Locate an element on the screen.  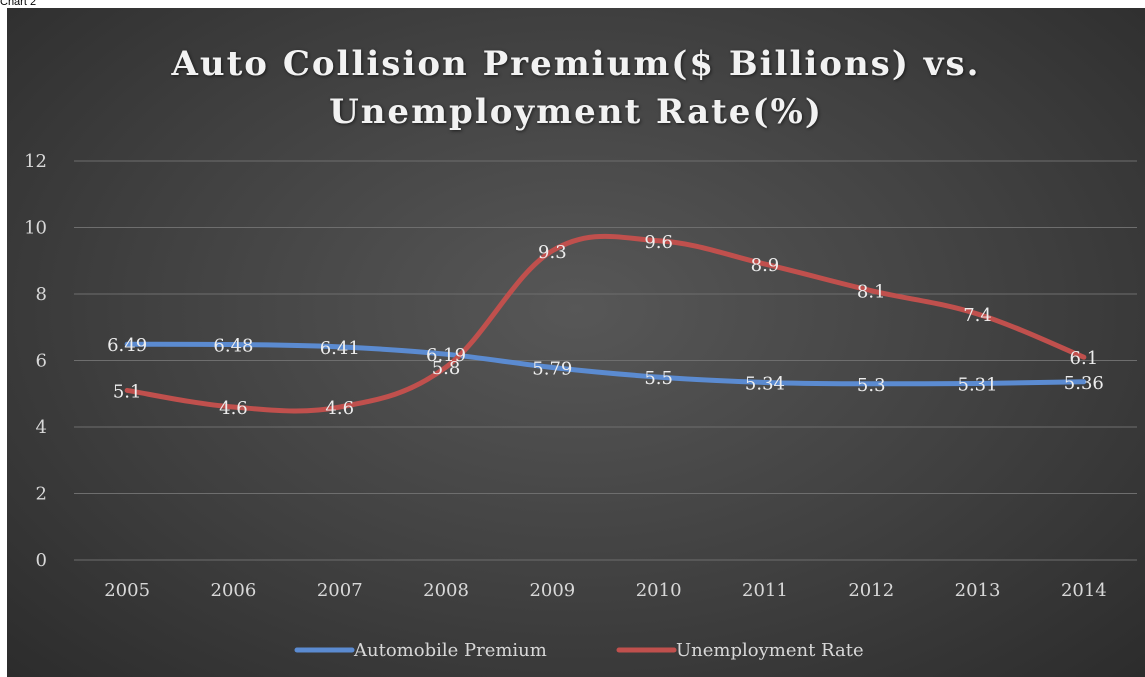
x-tick-label: 2012 is located at coordinates (871, 590).